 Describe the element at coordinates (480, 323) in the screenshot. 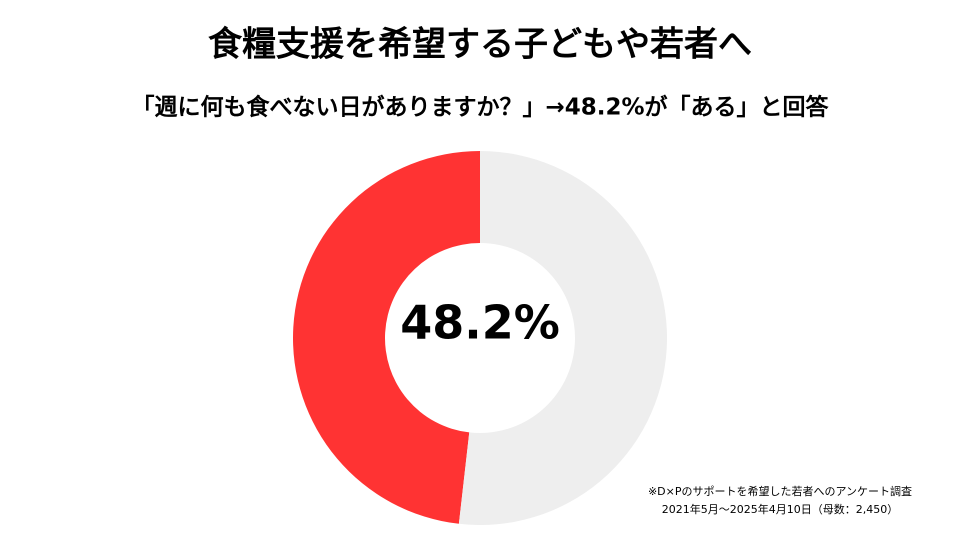

I see `center-label: 48.2%` at that location.